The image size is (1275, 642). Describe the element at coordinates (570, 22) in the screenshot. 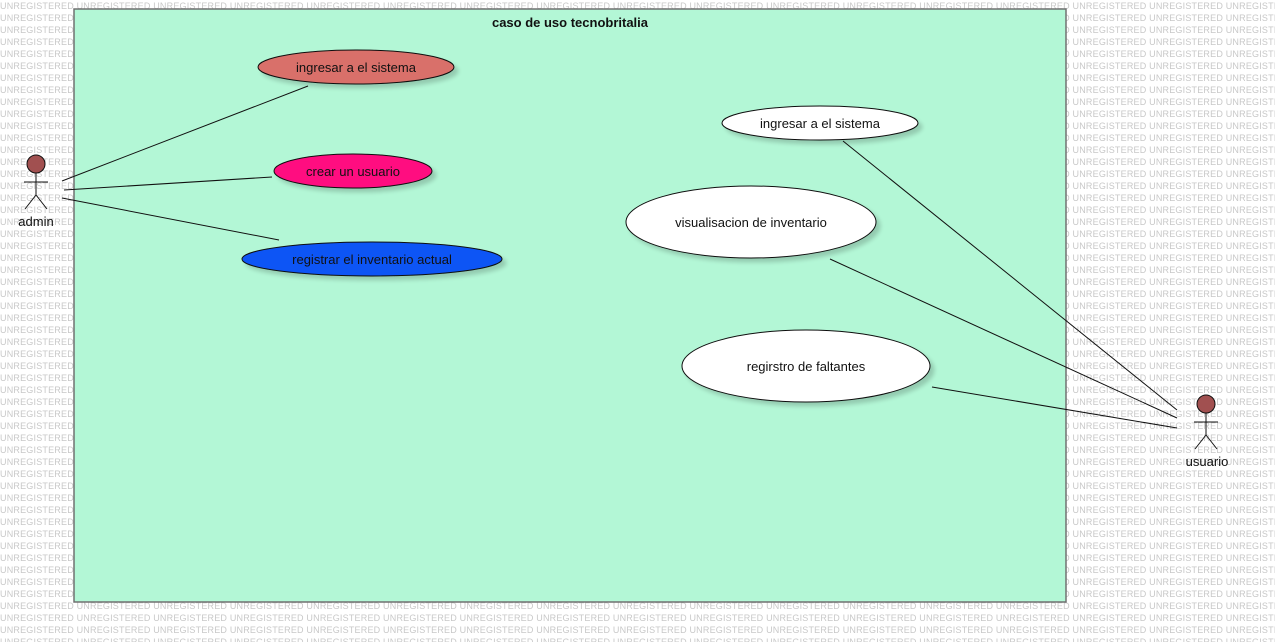

I see `system-boundary-title: caso de uso tecnobritalia` at that location.